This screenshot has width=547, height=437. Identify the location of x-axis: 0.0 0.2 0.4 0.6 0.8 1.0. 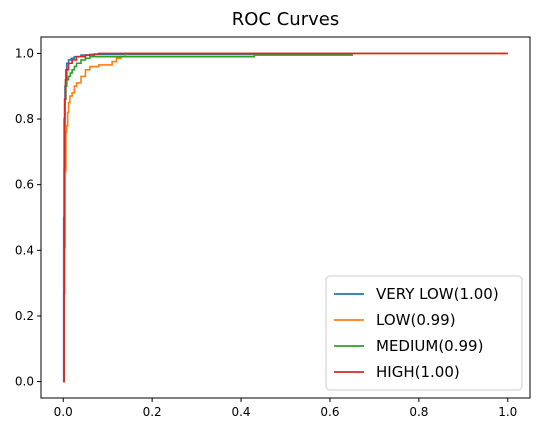
(285, 408).